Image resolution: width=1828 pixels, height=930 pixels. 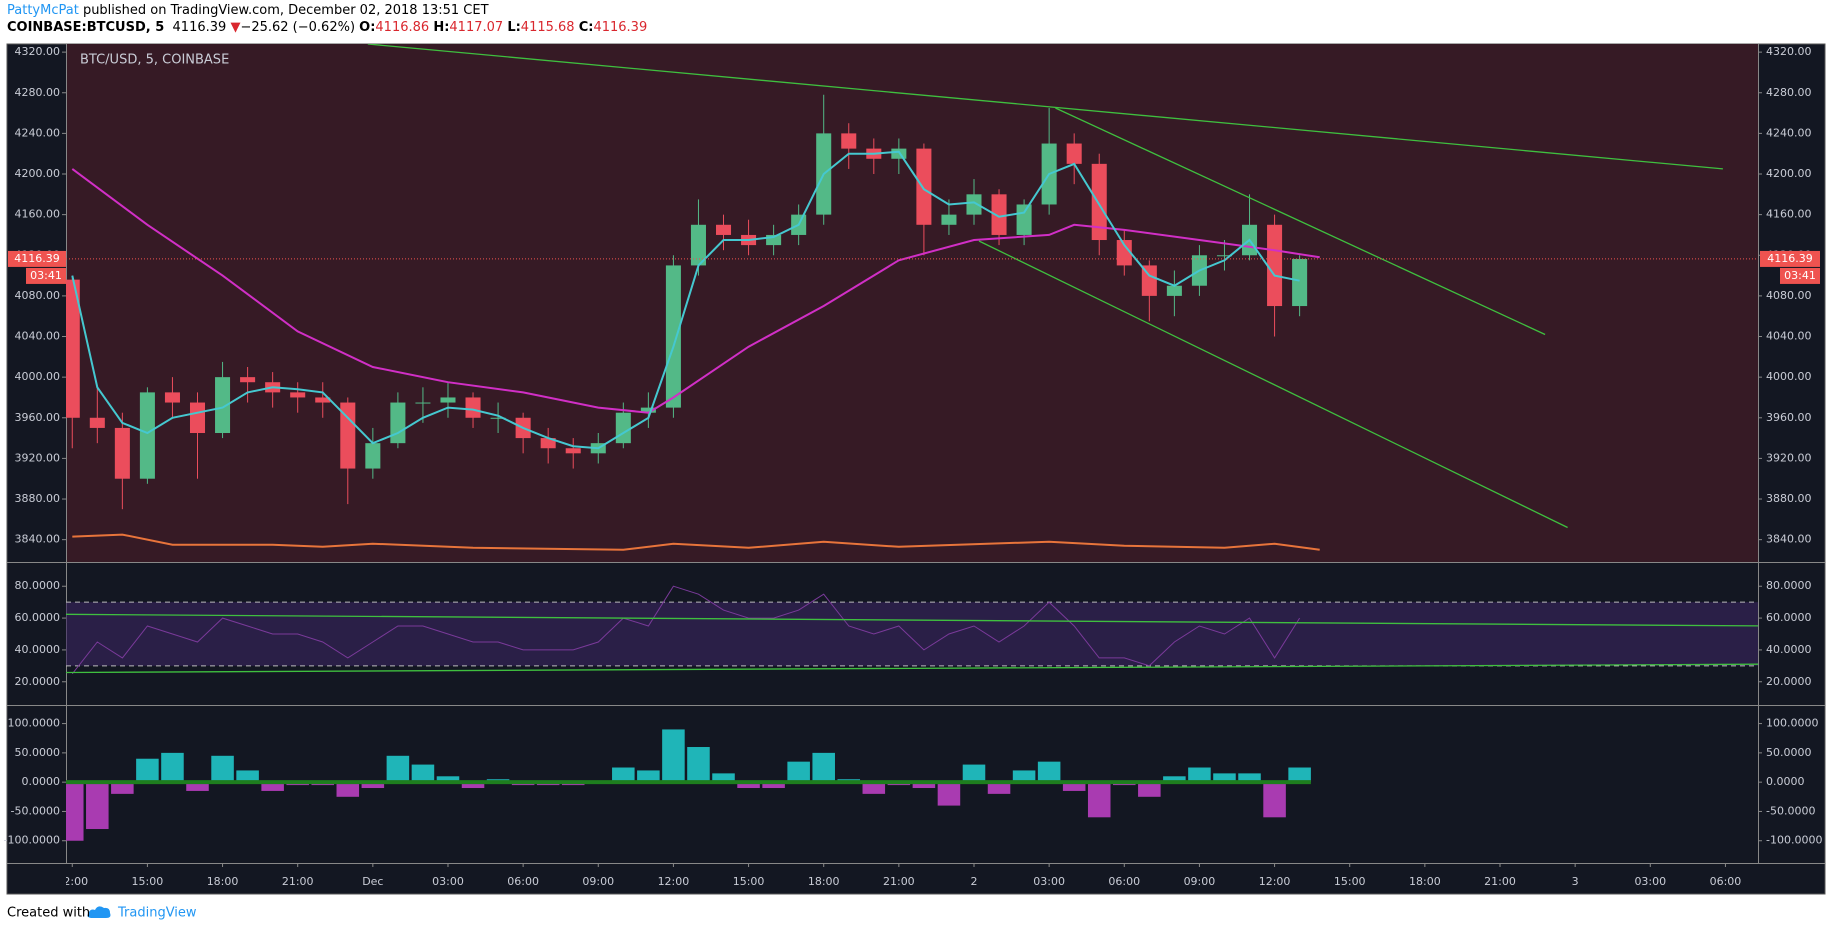 I want to click on countdown-box, so click(x=1800, y=275).